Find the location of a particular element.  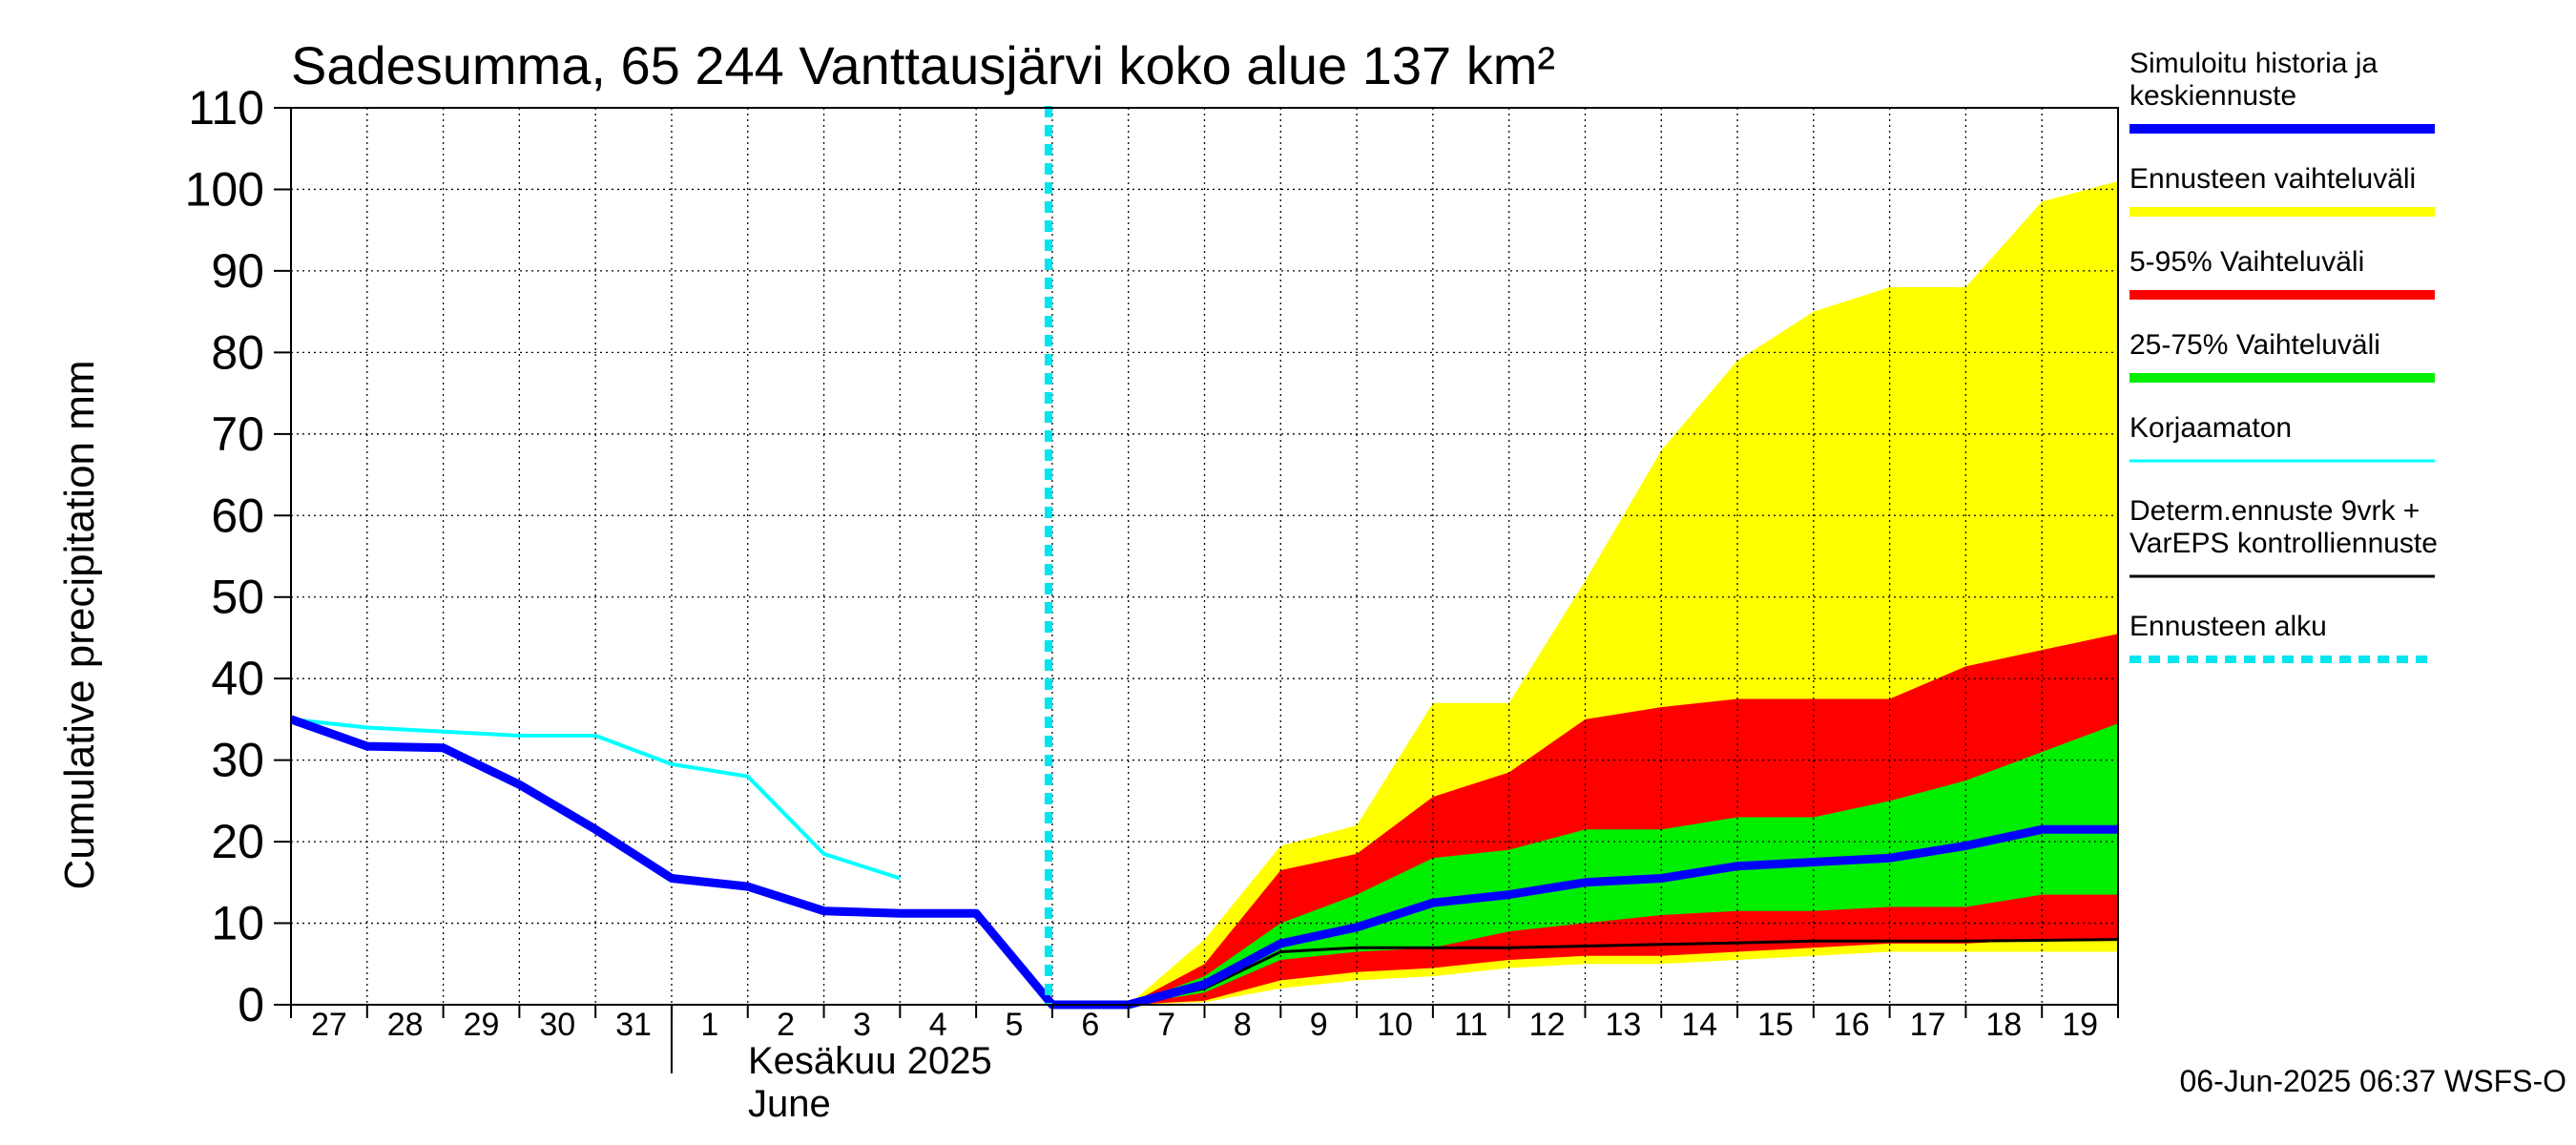

y-tick-label: 100 is located at coordinates (224, 189).